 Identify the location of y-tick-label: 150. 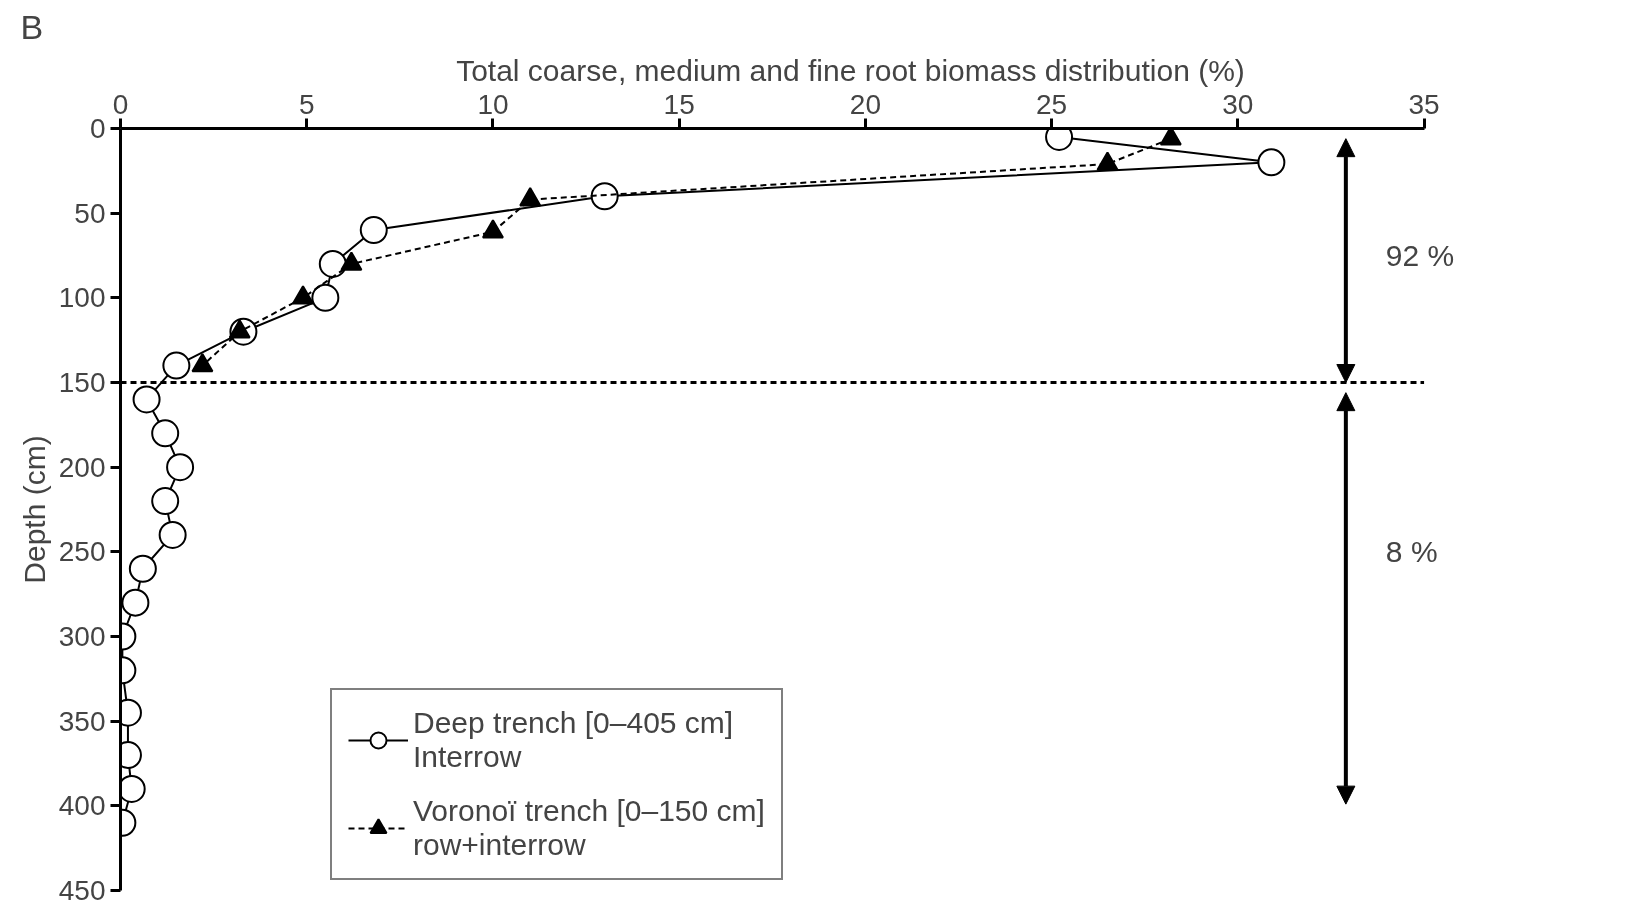
(82, 382).